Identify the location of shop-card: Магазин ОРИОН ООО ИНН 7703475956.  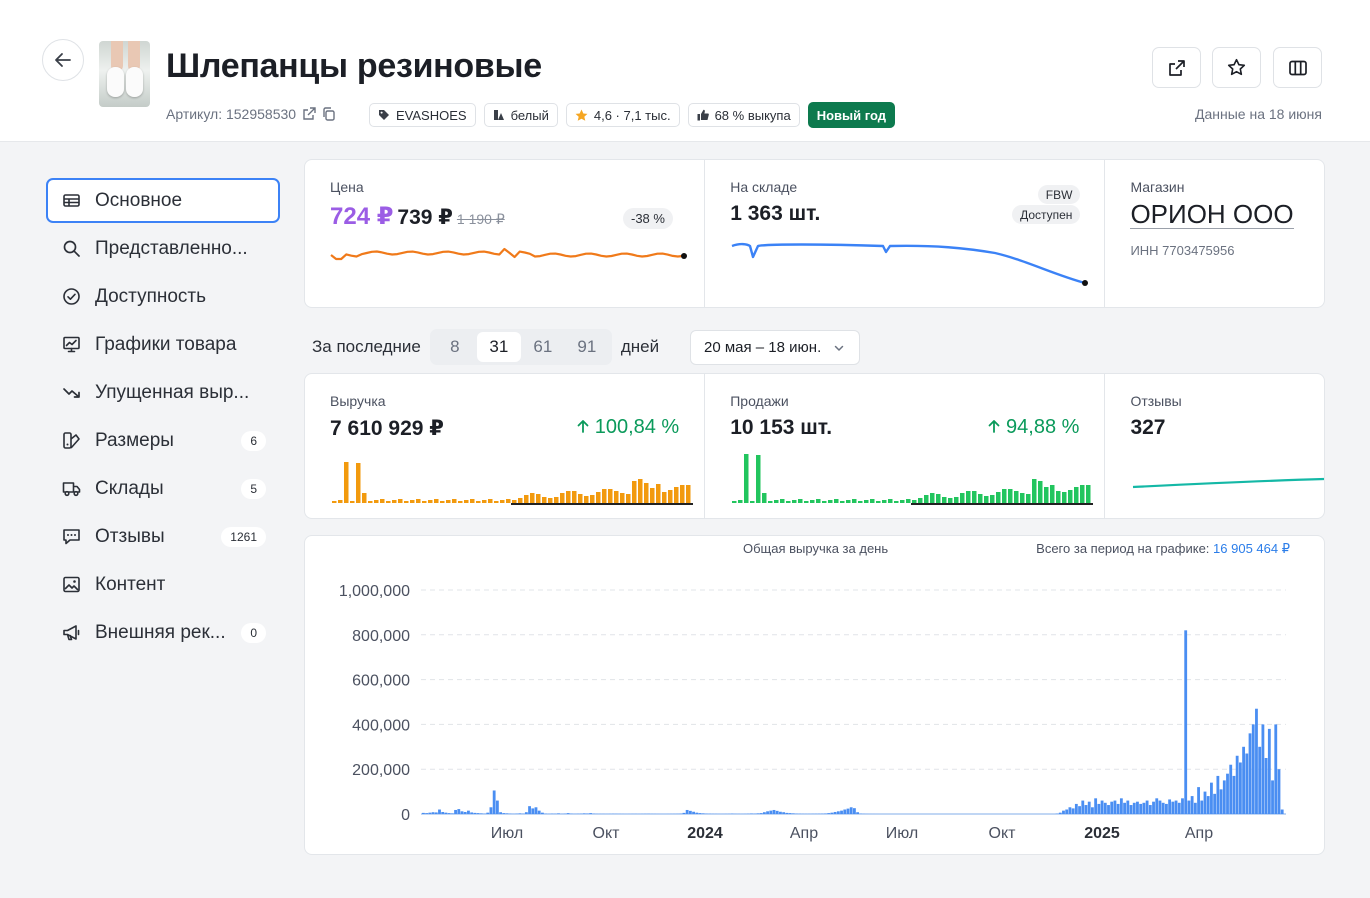
(1214, 233).